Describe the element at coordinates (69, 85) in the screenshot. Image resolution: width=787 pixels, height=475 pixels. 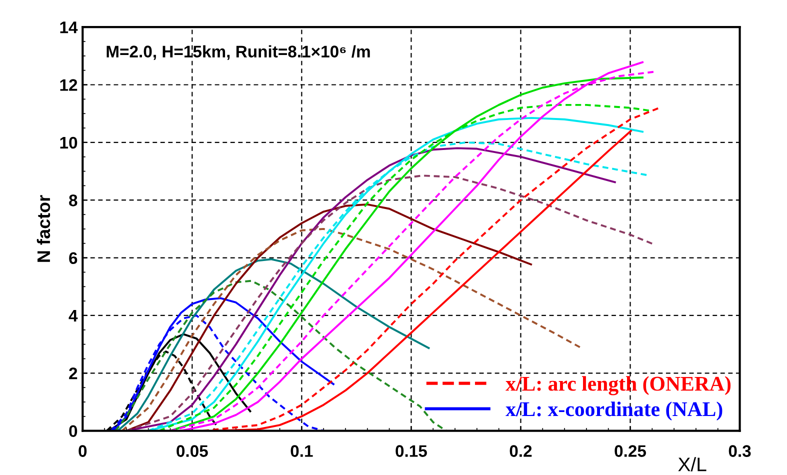
I see `y-tick-label: 12` at that location.